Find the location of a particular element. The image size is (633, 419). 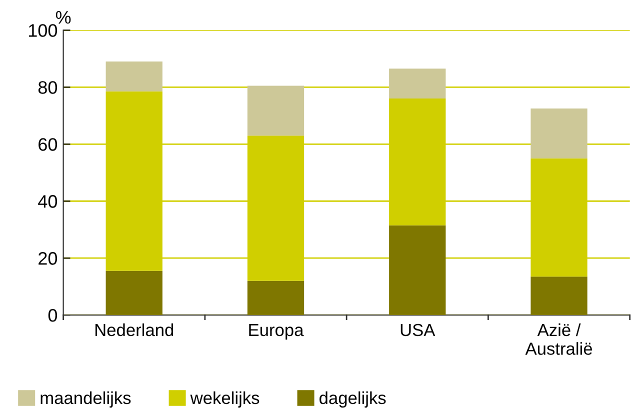

legend-label: dagelijks is located at coordinates (353, 399).